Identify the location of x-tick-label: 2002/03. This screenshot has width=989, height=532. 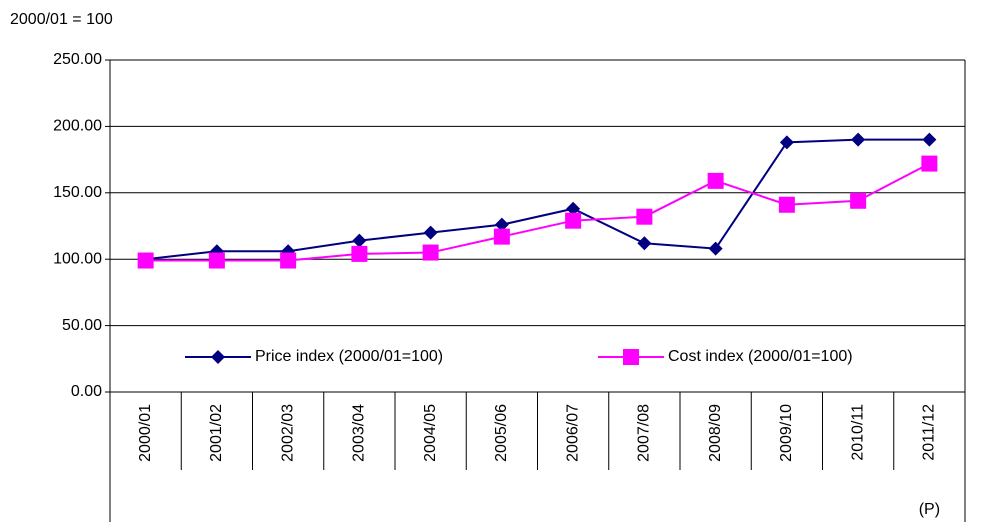
(287, 433).